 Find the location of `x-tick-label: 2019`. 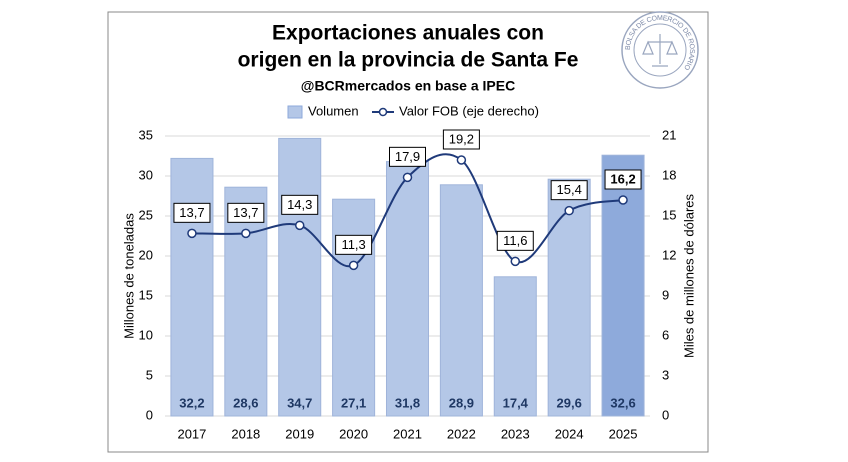

x-tick-label: 2019 is located at coordinates (299, 433).